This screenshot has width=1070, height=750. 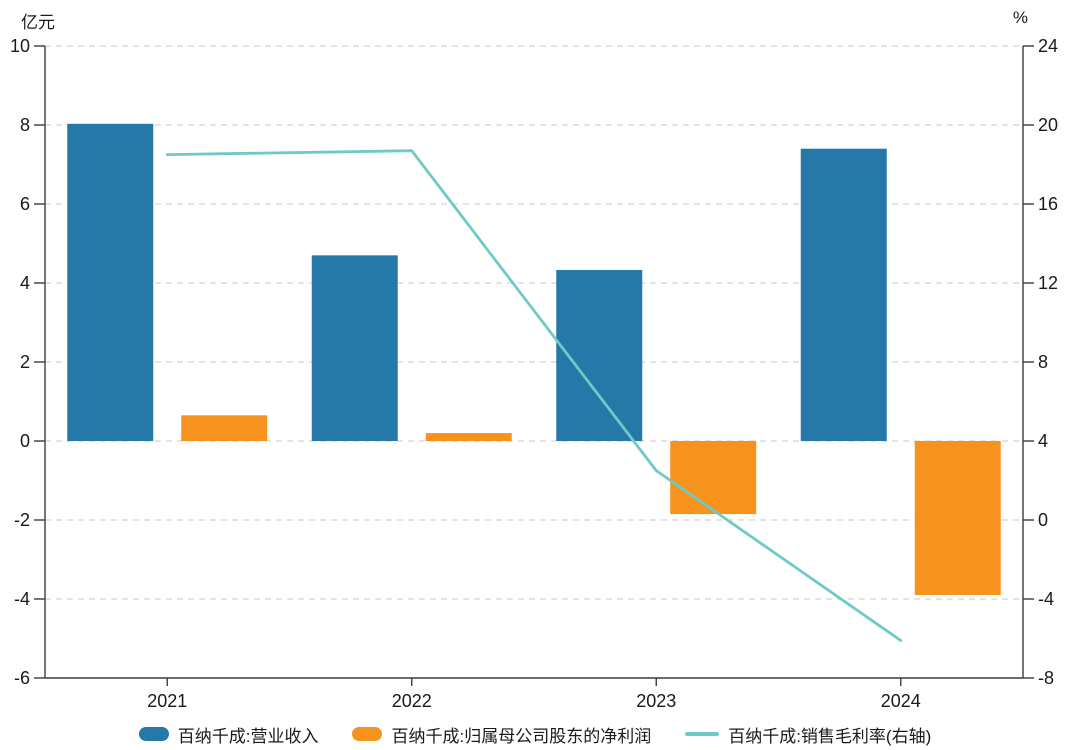 What do you see at coordinates (1046, 678) in the screenshot?
I see `y-right-tick-label: -8` at bounding box center [1046, 678].